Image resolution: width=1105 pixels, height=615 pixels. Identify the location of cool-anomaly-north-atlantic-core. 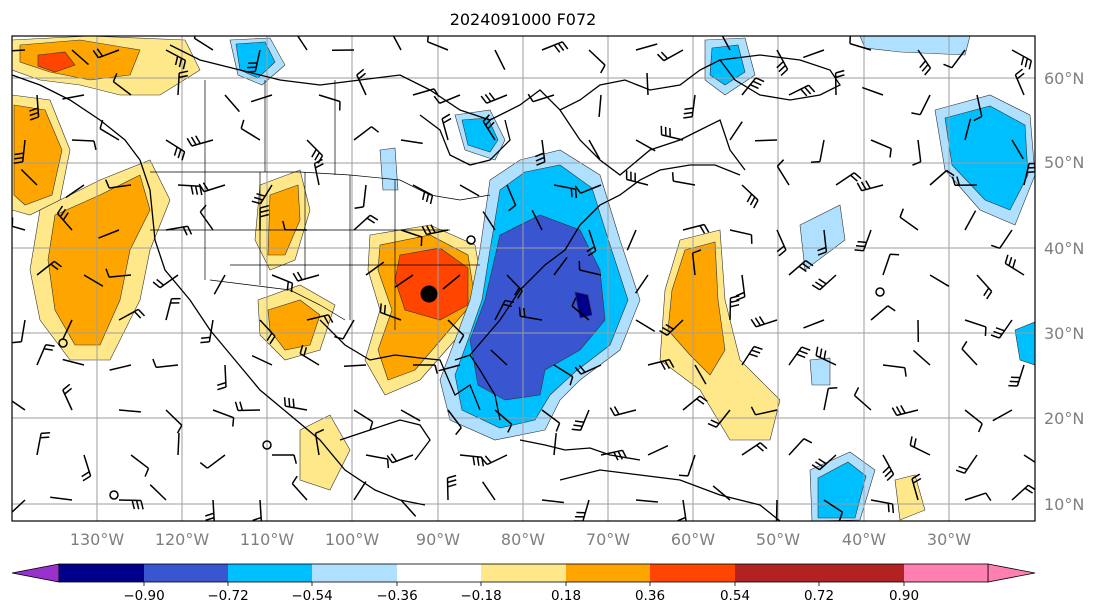
(986, 158).